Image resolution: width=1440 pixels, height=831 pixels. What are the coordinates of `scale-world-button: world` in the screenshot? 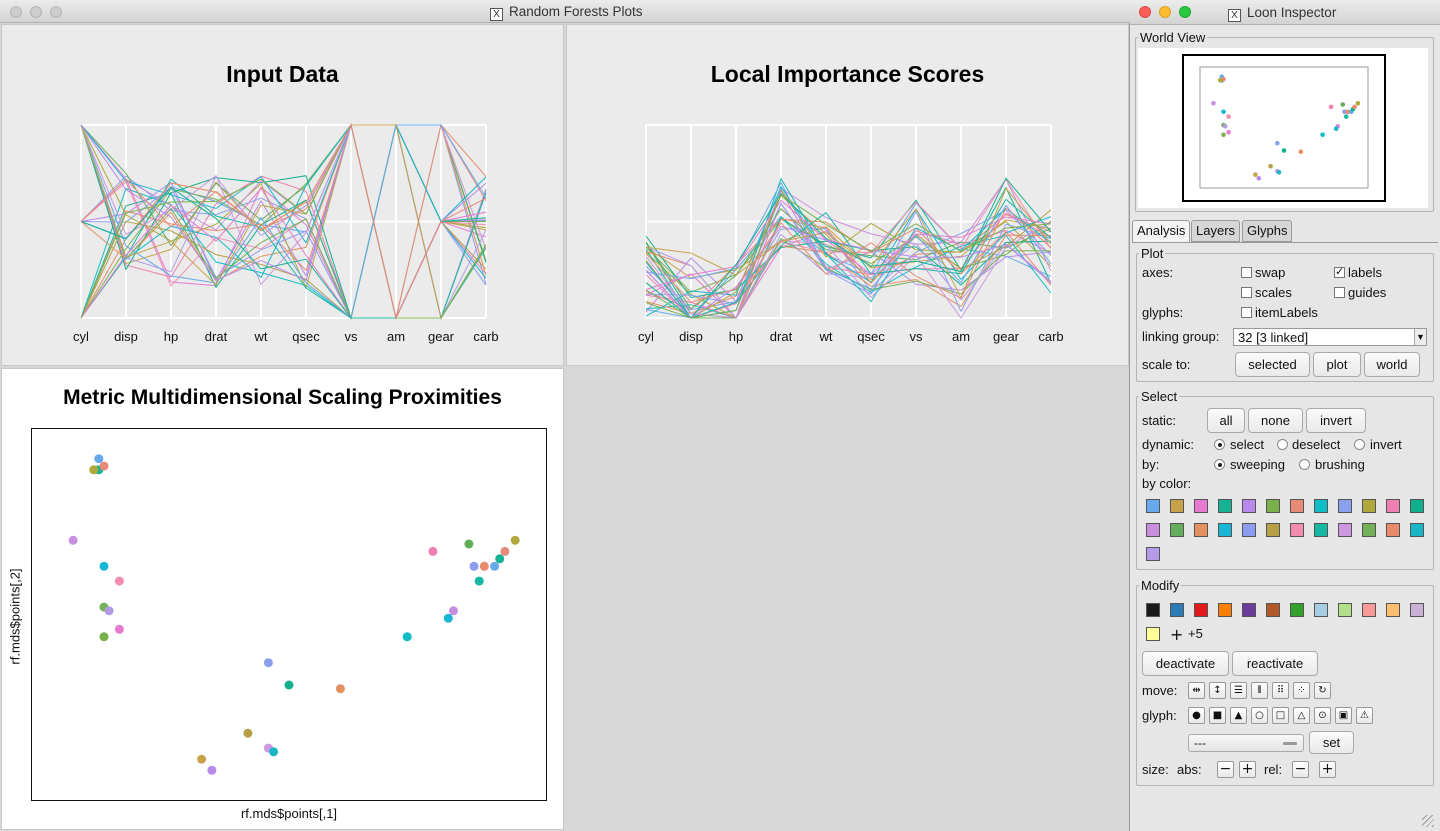 It's located at (1392, 364).